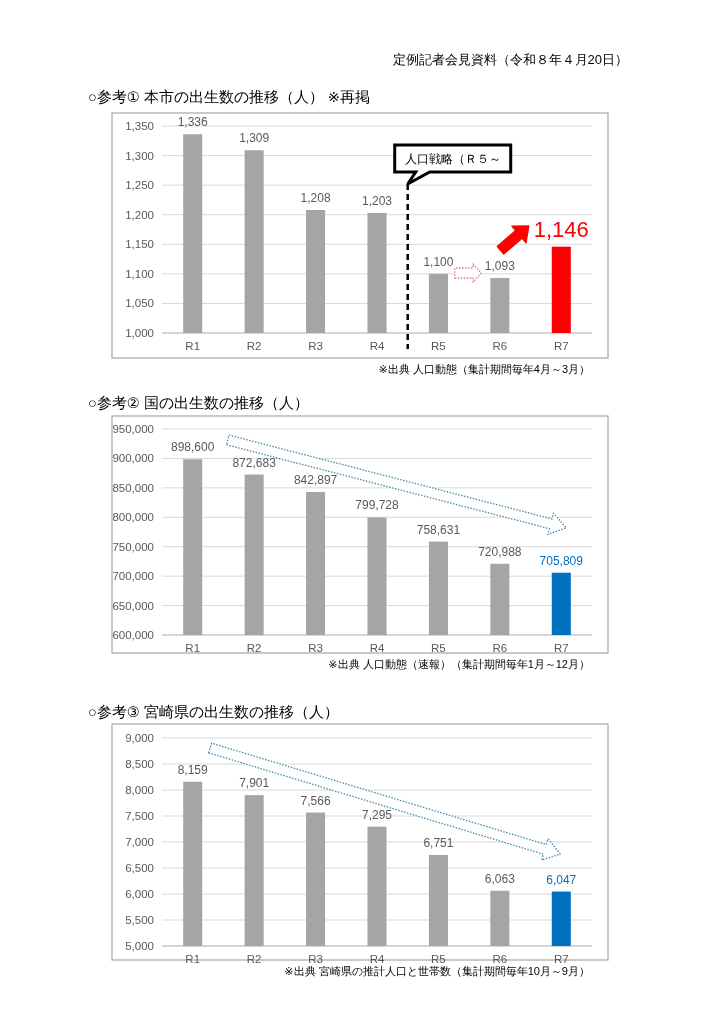 This screenshot has height=1024, width=724. Describe the element at coordinates (139, 764) in the screenshot. I see `y-tick-label: 8,500` at that location.